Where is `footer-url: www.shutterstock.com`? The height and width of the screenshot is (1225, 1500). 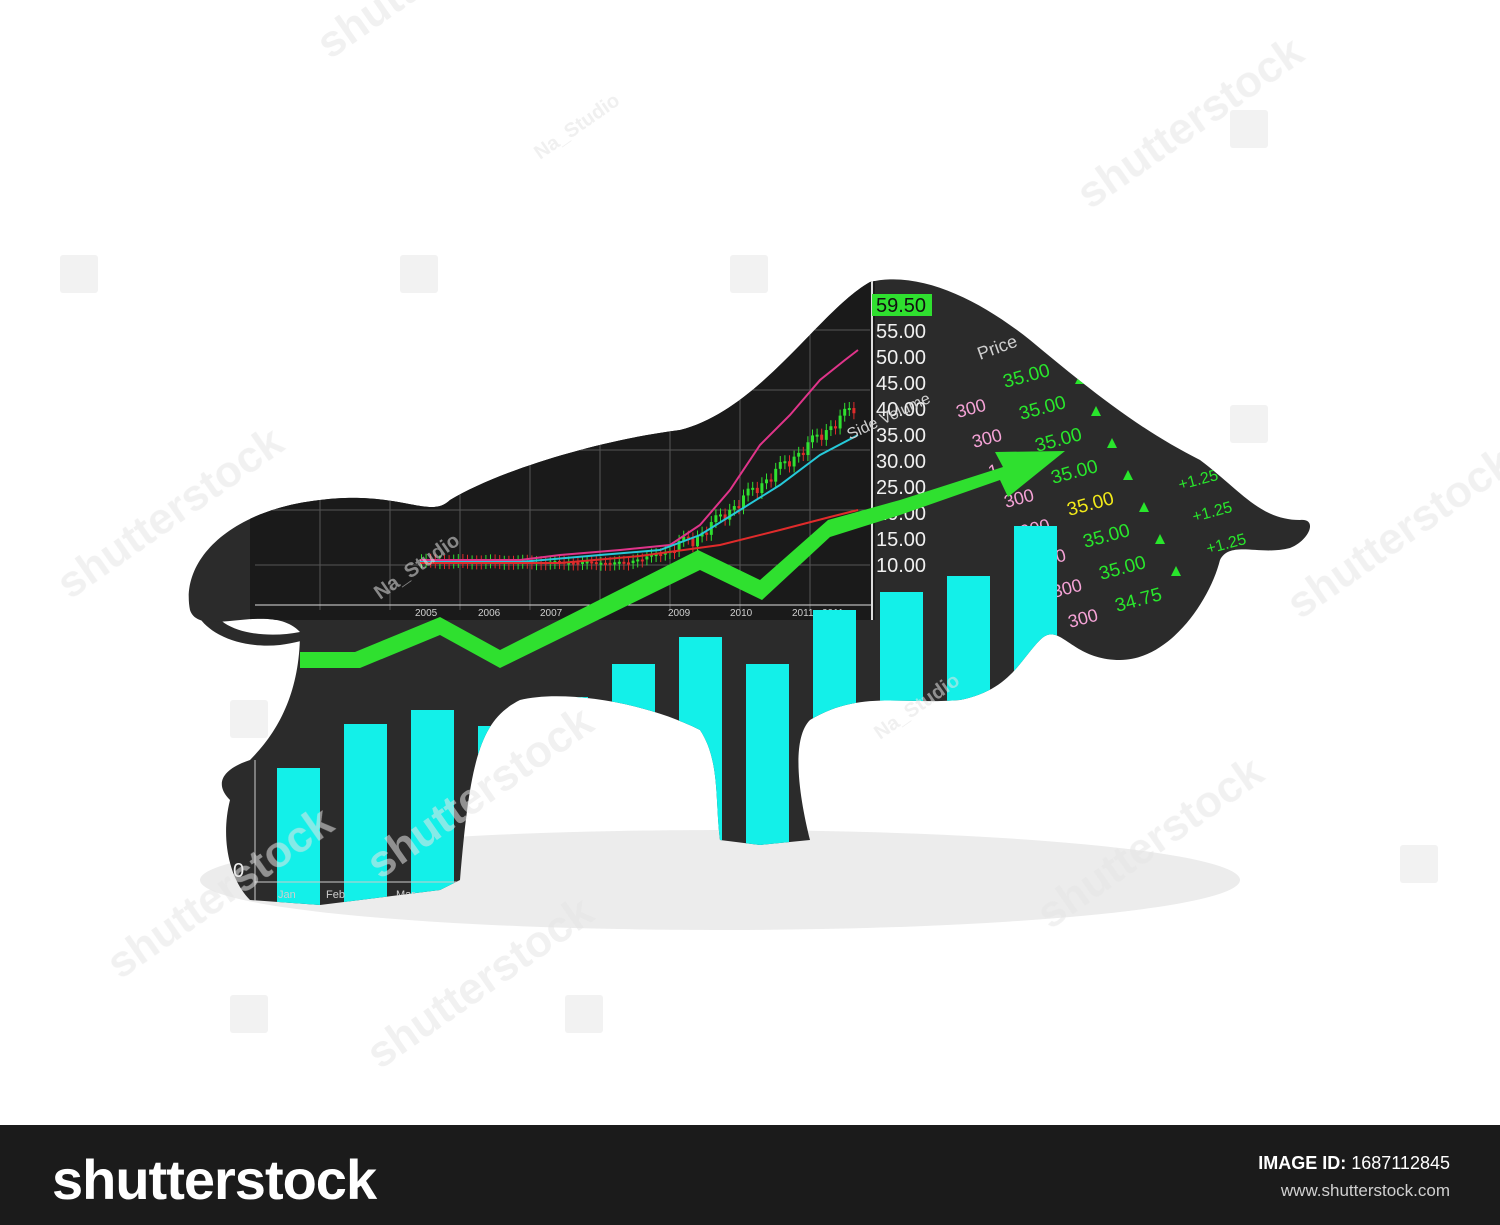
footer-url: www.shutterstock.com is located at coordinates (1365, 1190).